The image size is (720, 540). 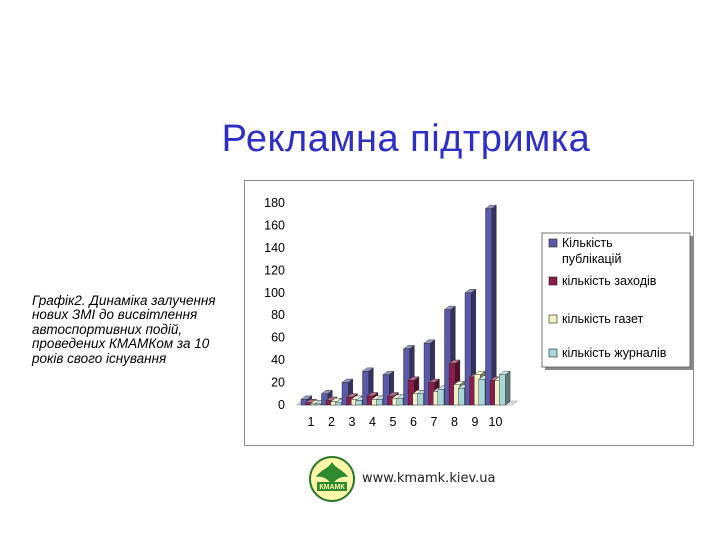 I want to click on y-tick-label: 180, so click(x=274, y=203).